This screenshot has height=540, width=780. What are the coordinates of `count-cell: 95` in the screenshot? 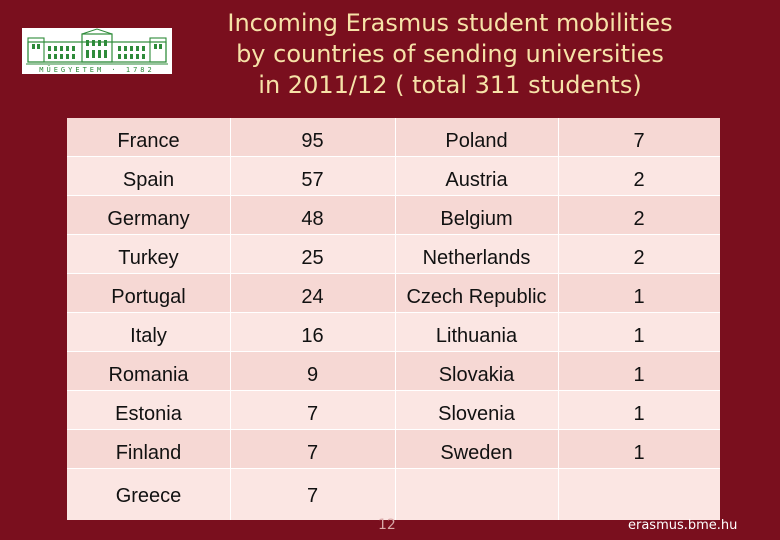 It's located at (312, 141).